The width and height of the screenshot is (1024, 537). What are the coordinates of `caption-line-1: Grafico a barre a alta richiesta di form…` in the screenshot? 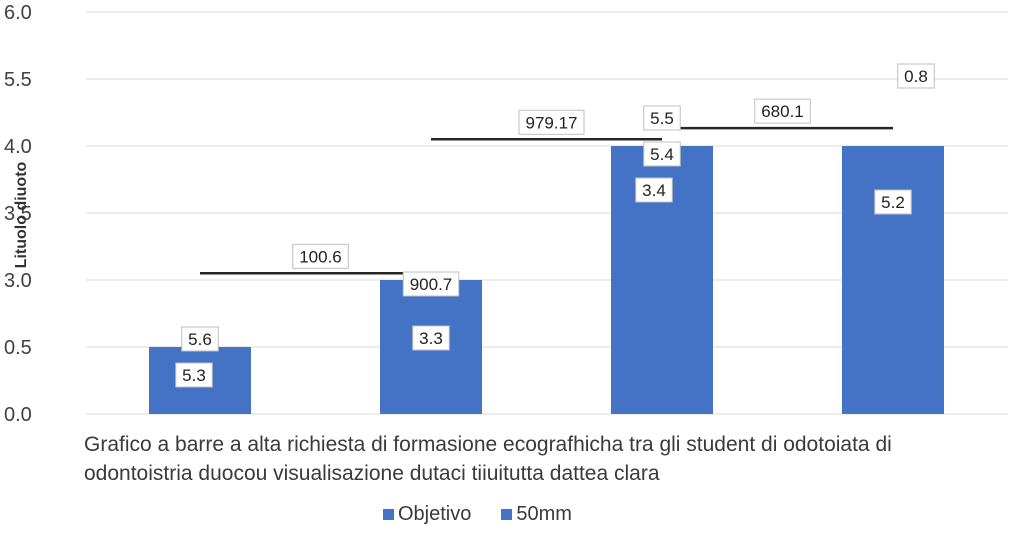 It's located at (488, 444).